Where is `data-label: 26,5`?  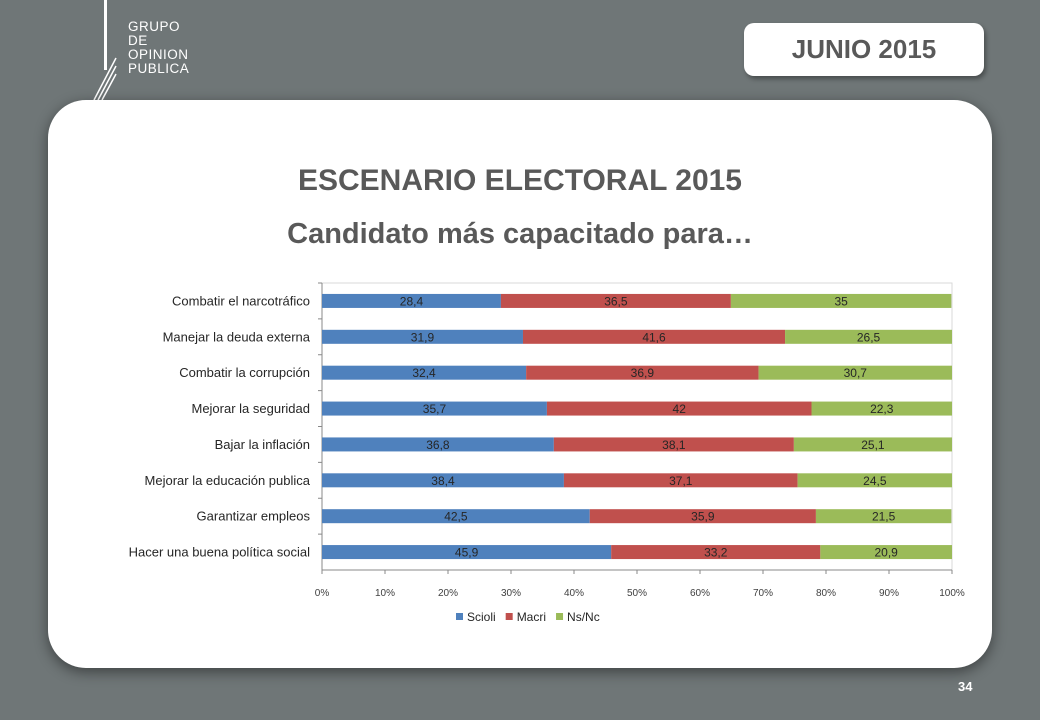
data-label: 26,5 is located at coordinates (869, 337).